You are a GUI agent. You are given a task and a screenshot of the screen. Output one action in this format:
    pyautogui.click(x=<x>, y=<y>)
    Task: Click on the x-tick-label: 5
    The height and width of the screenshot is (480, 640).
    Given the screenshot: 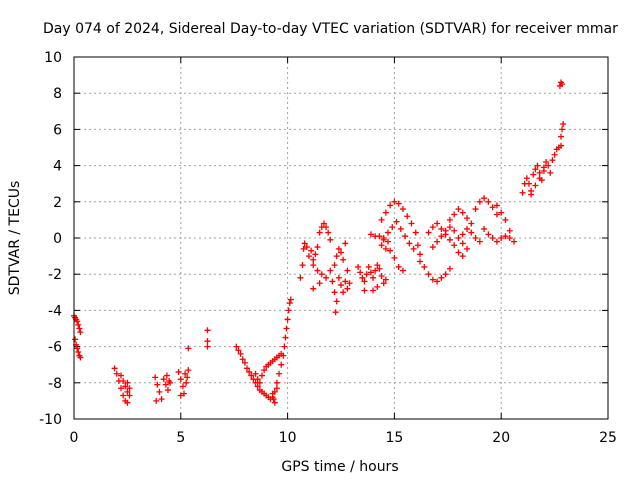 What is the action you would take?
    pyautogui.click(x=180, y=438)
    